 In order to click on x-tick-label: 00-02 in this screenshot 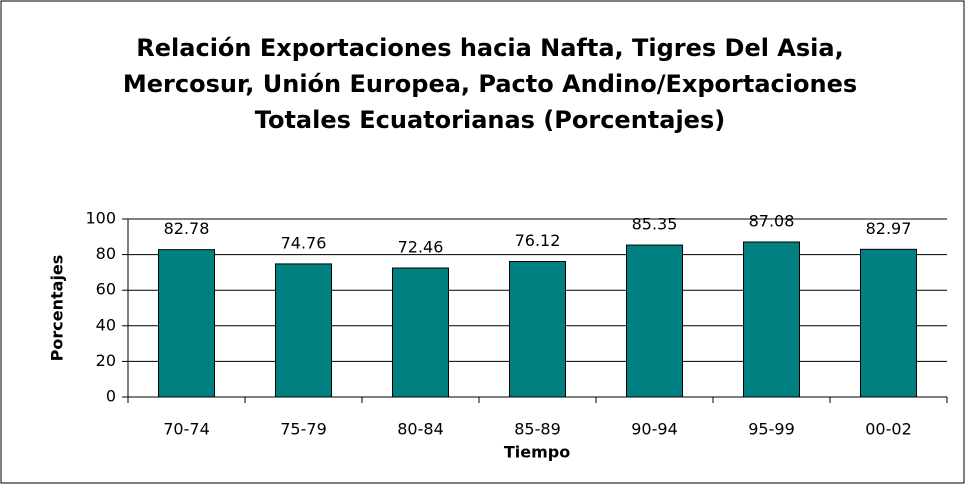, I will do `click(888, 429)`.